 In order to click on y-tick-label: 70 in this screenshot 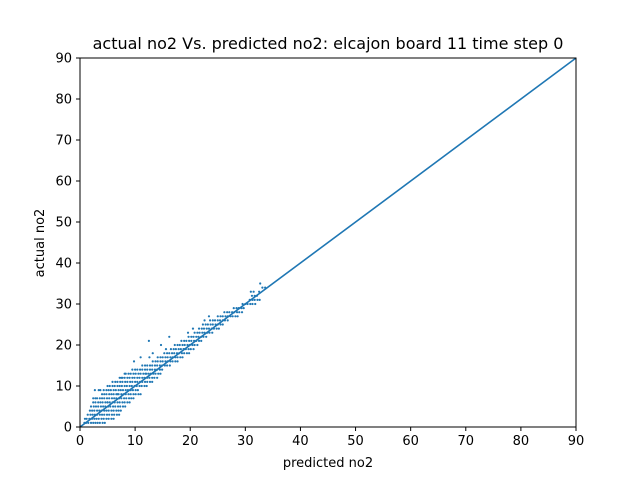, I will do `click(63, 141)`.